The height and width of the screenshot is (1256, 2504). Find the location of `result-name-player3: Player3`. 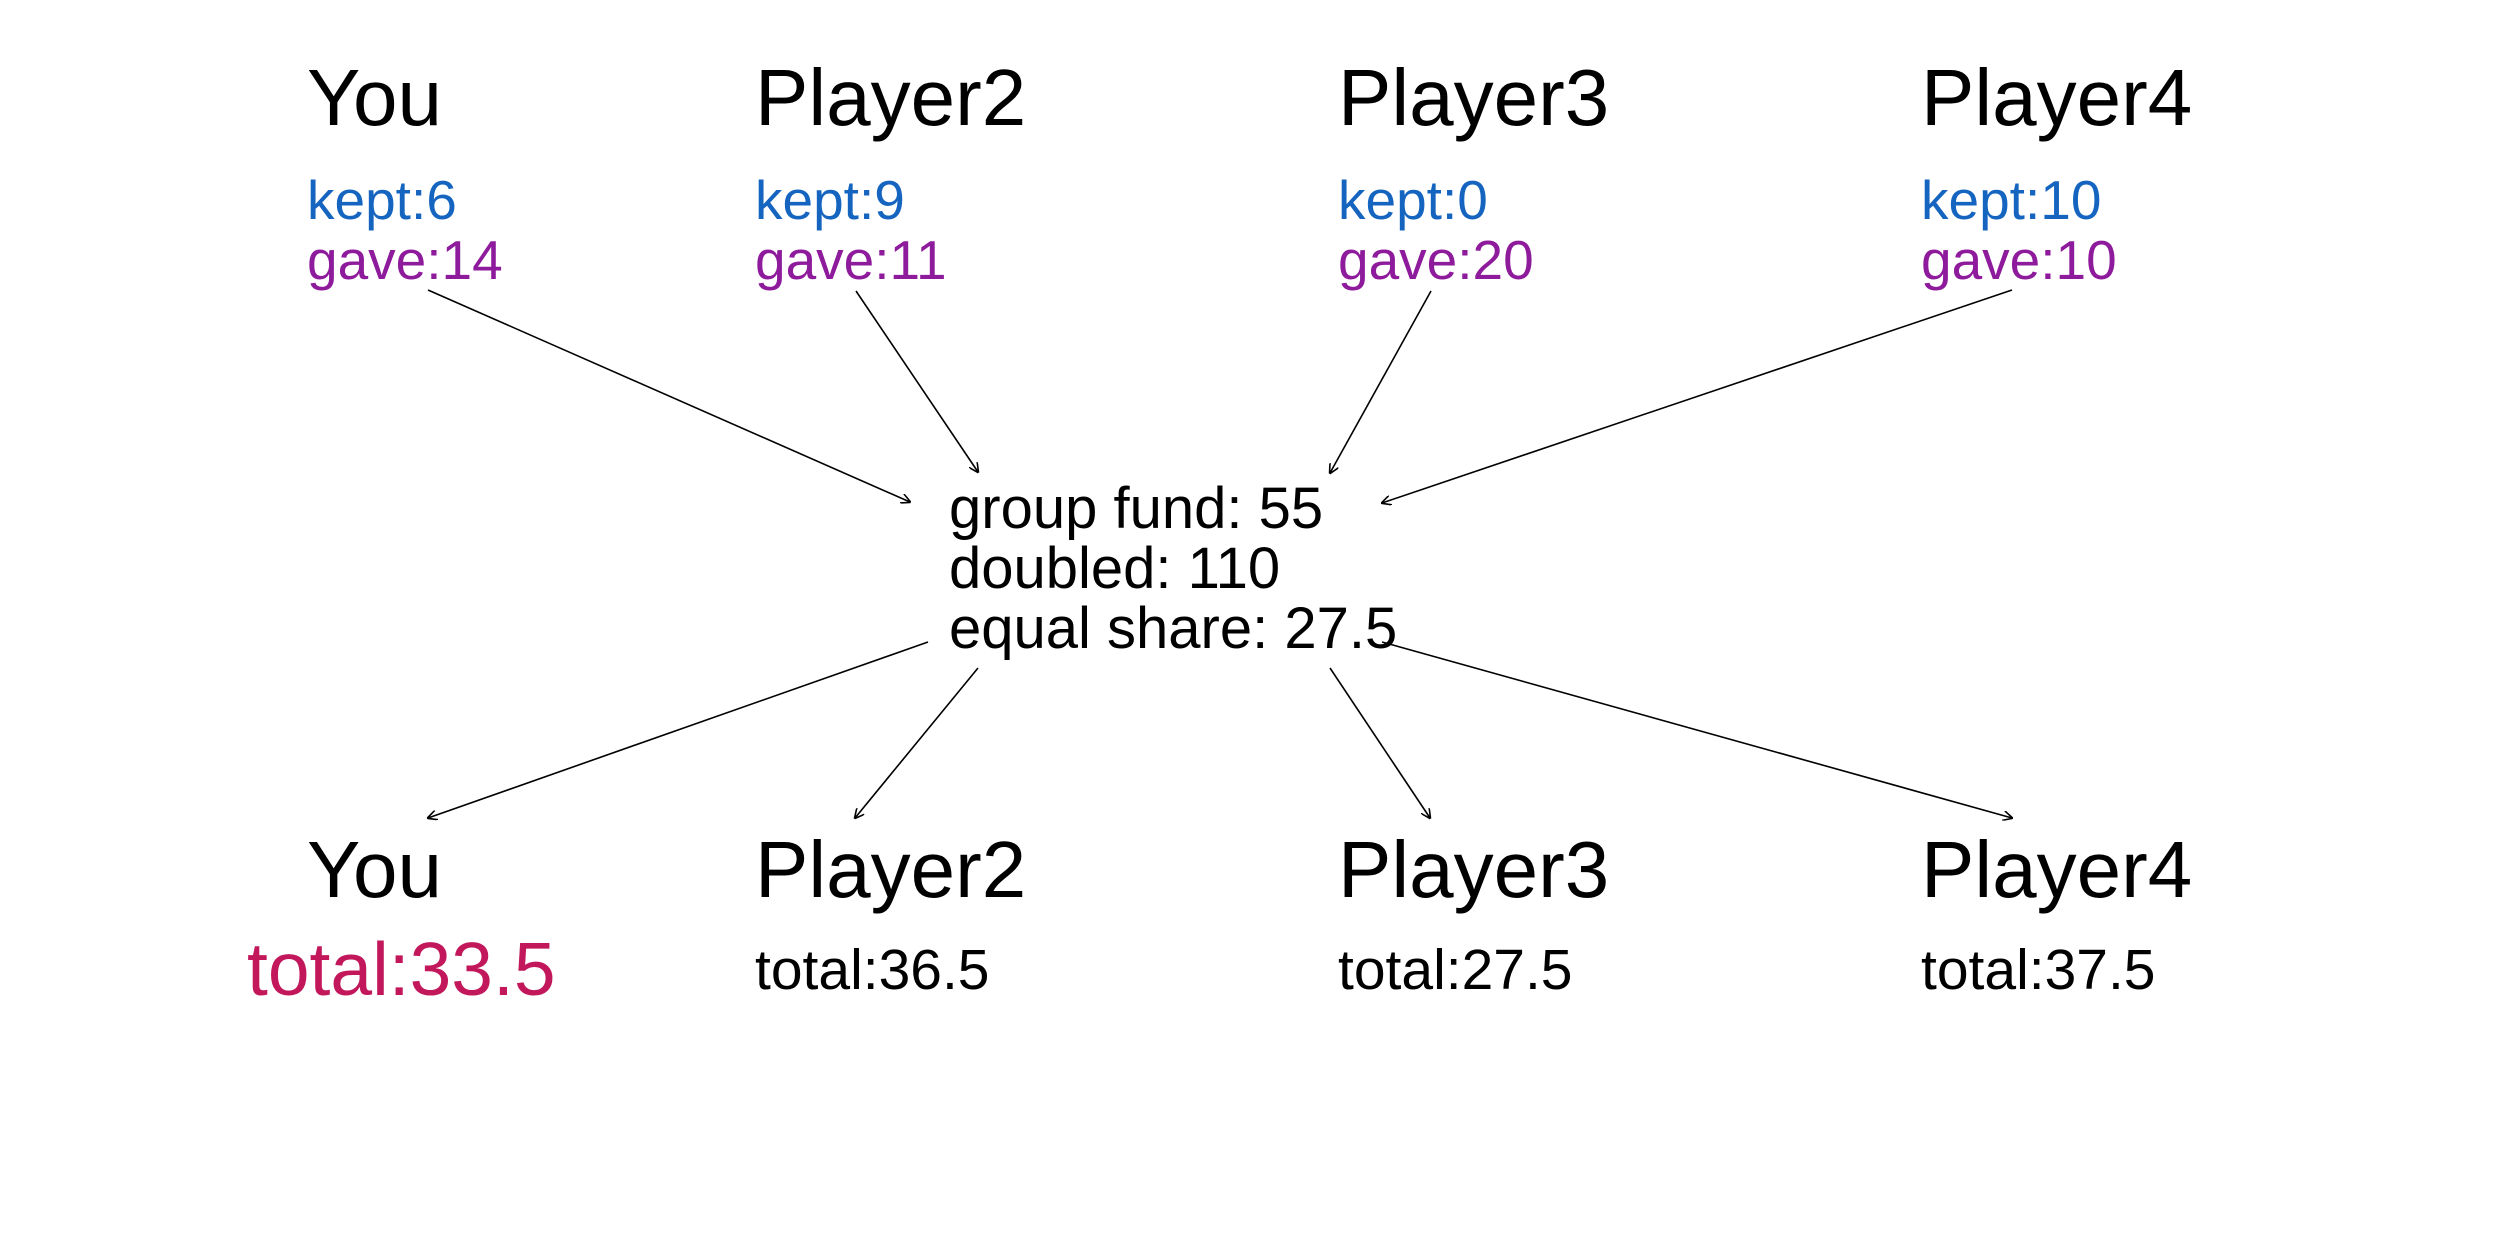

result-name-player3: Player3 is located at coordinates (1474, 869).